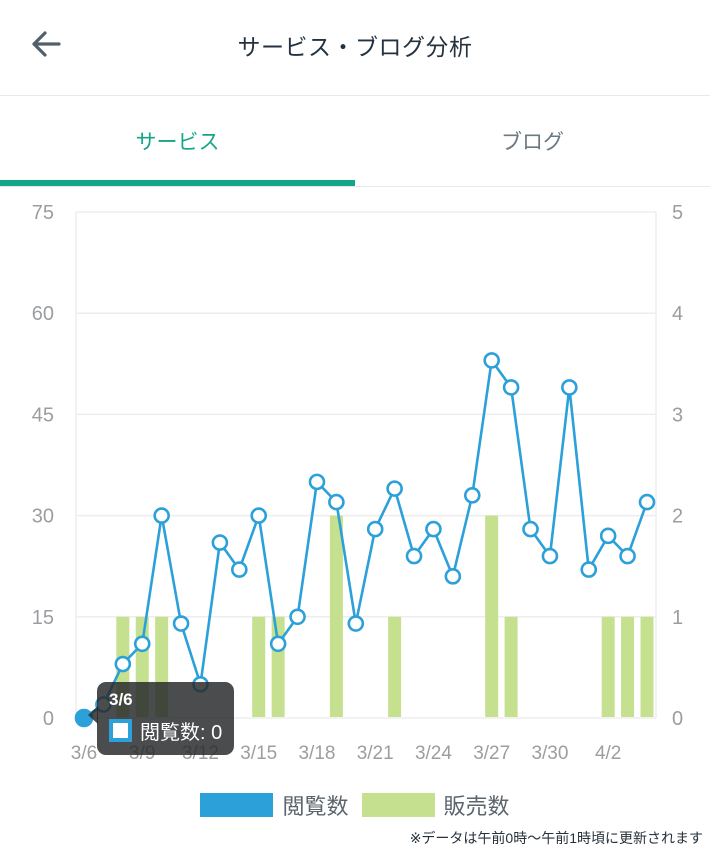 The width and height of the screenshot is (710, 848). What do you see at coordinates (43, 213) in the screenshot?
I see `y-axis-left-label: 75` at bounding box center [43, 213].